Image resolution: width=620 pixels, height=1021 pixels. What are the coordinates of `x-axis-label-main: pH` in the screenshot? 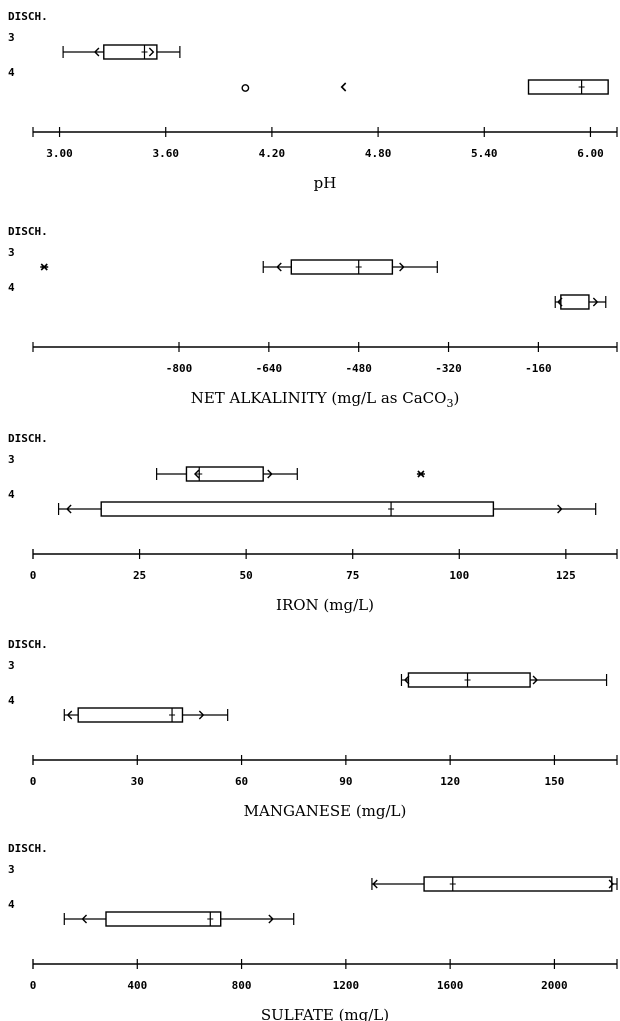 It's located at (325, 183).